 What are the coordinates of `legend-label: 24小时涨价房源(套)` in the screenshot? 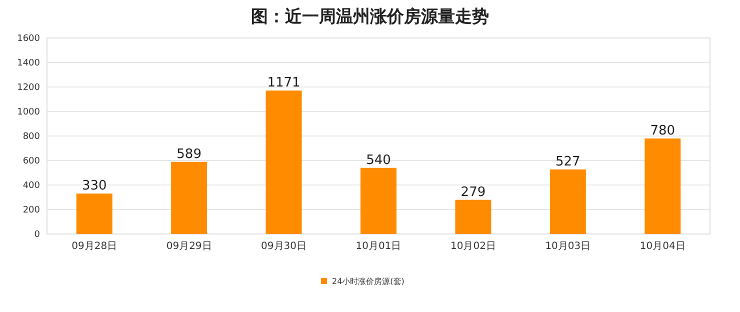 It's located at (368, 281).